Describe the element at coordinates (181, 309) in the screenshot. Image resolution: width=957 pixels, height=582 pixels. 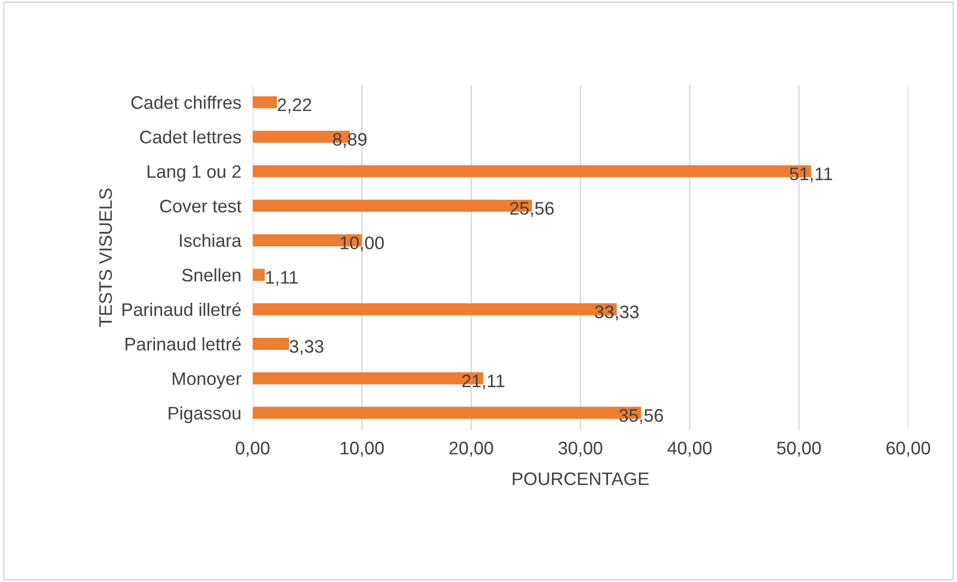
I see `y-tick-label: Parinaud illetré` at that location.